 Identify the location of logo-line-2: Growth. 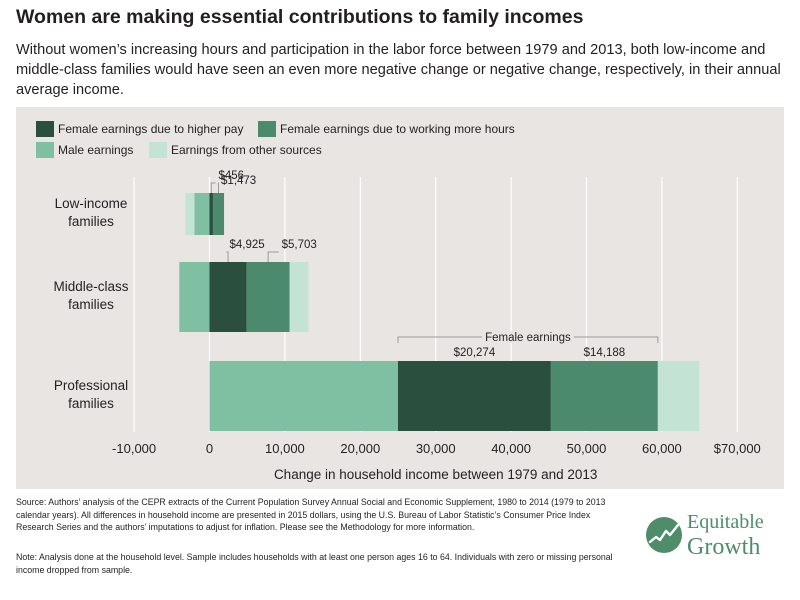
(724, 547).